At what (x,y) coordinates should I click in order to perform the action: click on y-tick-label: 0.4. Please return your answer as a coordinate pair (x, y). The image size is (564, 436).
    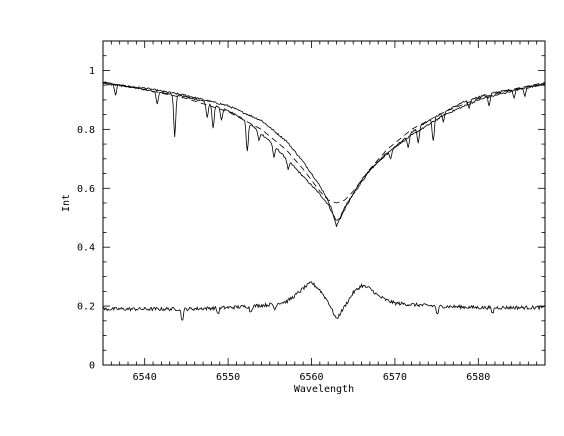
    Looking at the image, I should click on (86, 248).